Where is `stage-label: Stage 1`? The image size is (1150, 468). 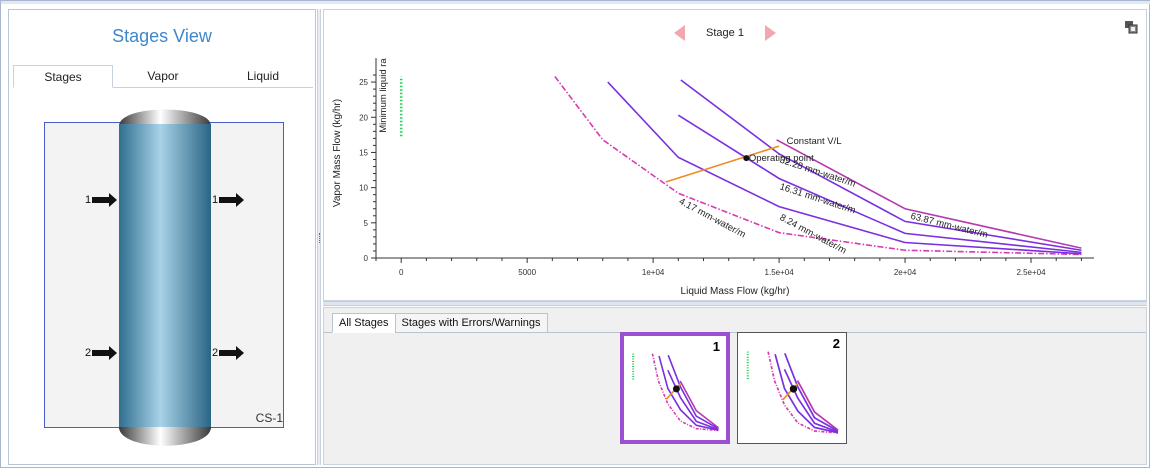 stage-label: Stage 1 is located at coordinates (725, 33).